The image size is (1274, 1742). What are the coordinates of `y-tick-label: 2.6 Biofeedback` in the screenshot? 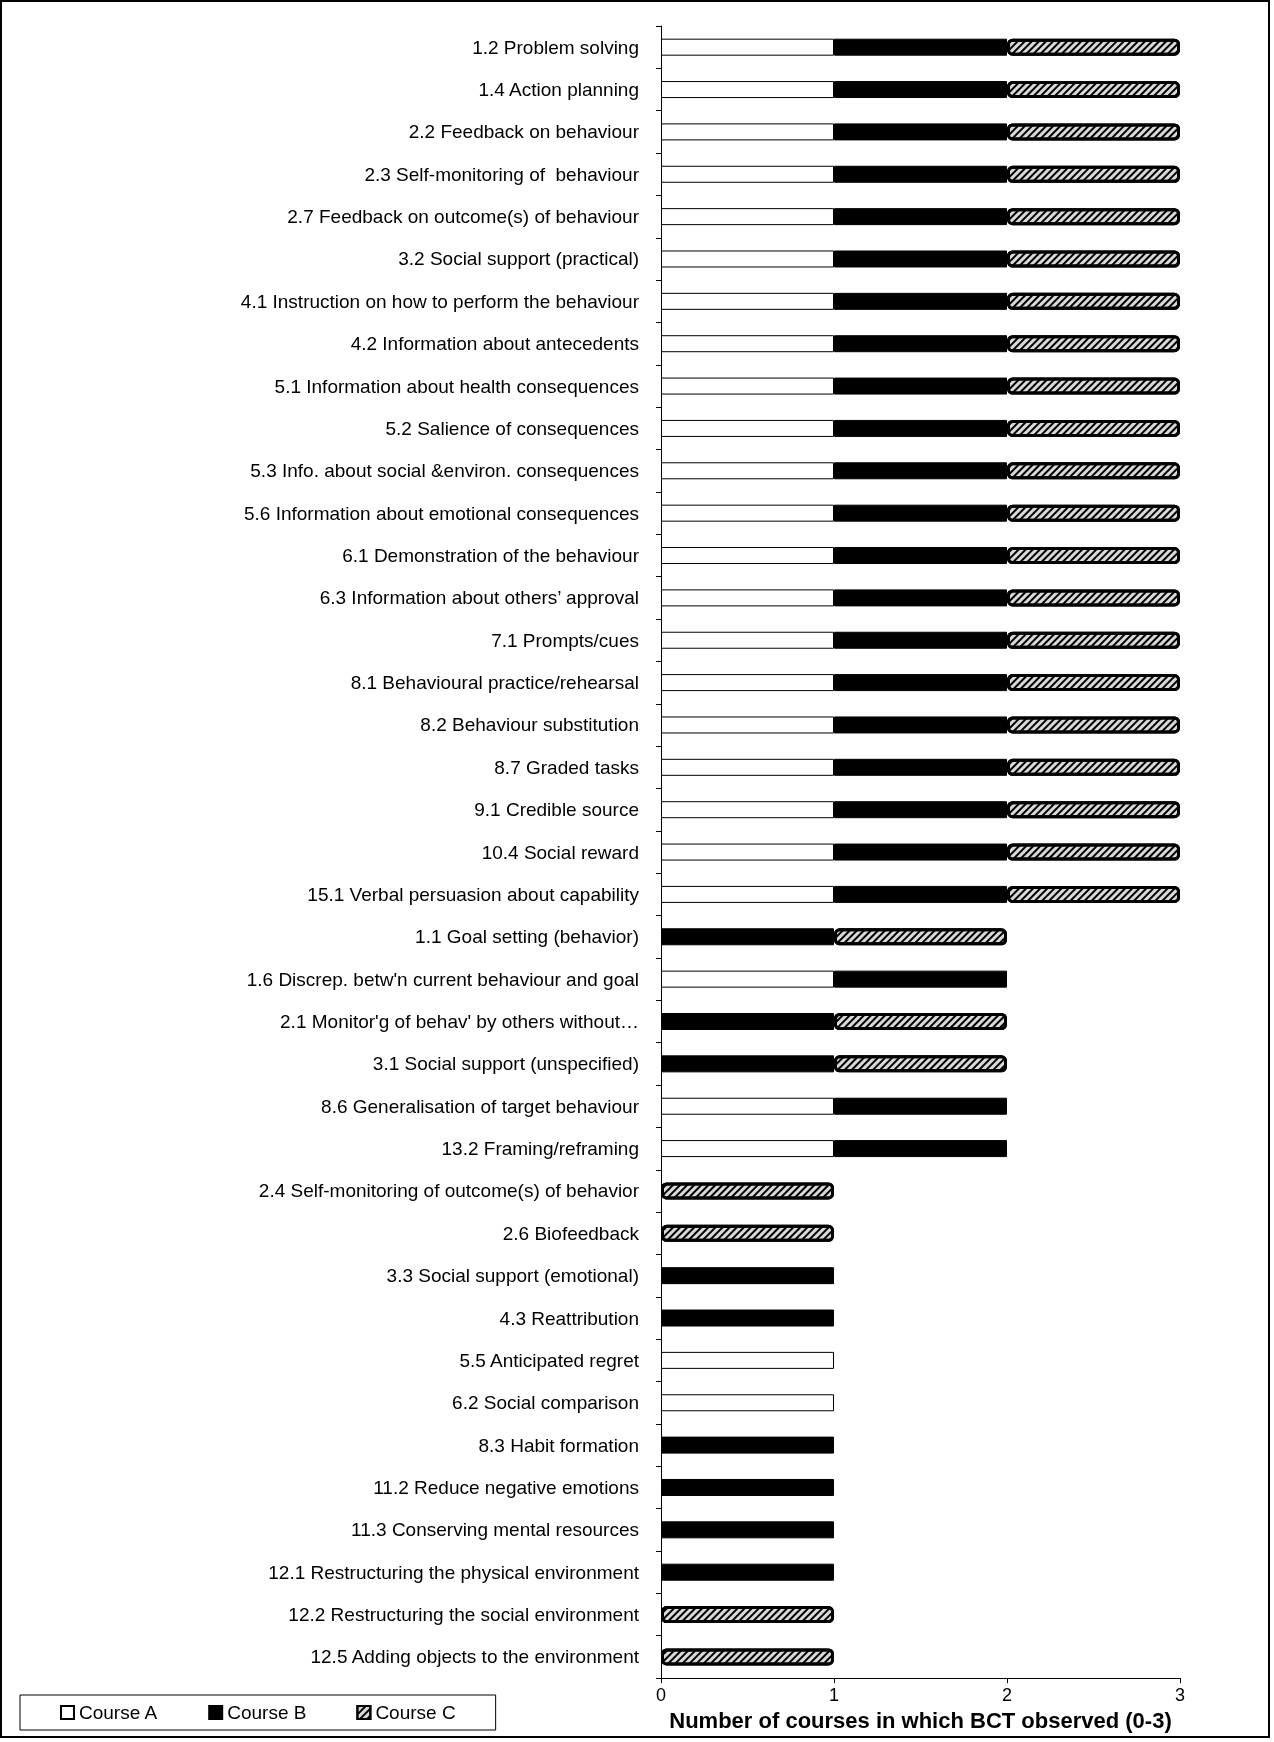 It's located at (571, 1233).